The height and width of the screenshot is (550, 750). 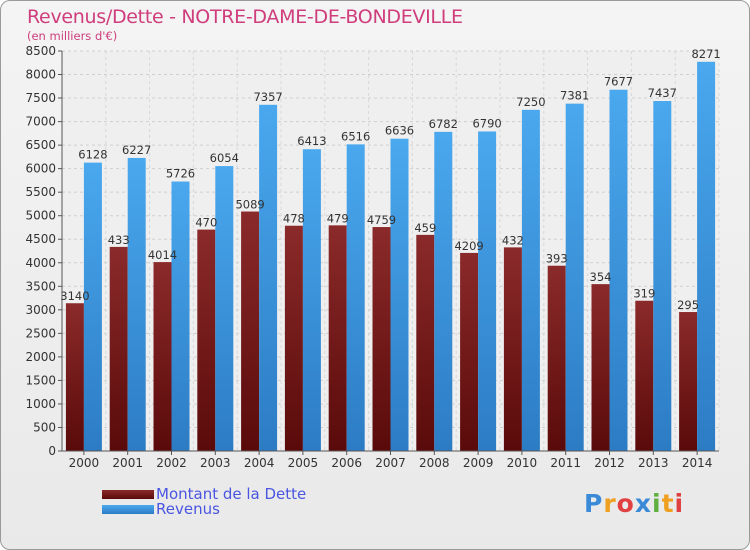 I want to click on data-label-revenus: 7677, so click(x=618, y=82).